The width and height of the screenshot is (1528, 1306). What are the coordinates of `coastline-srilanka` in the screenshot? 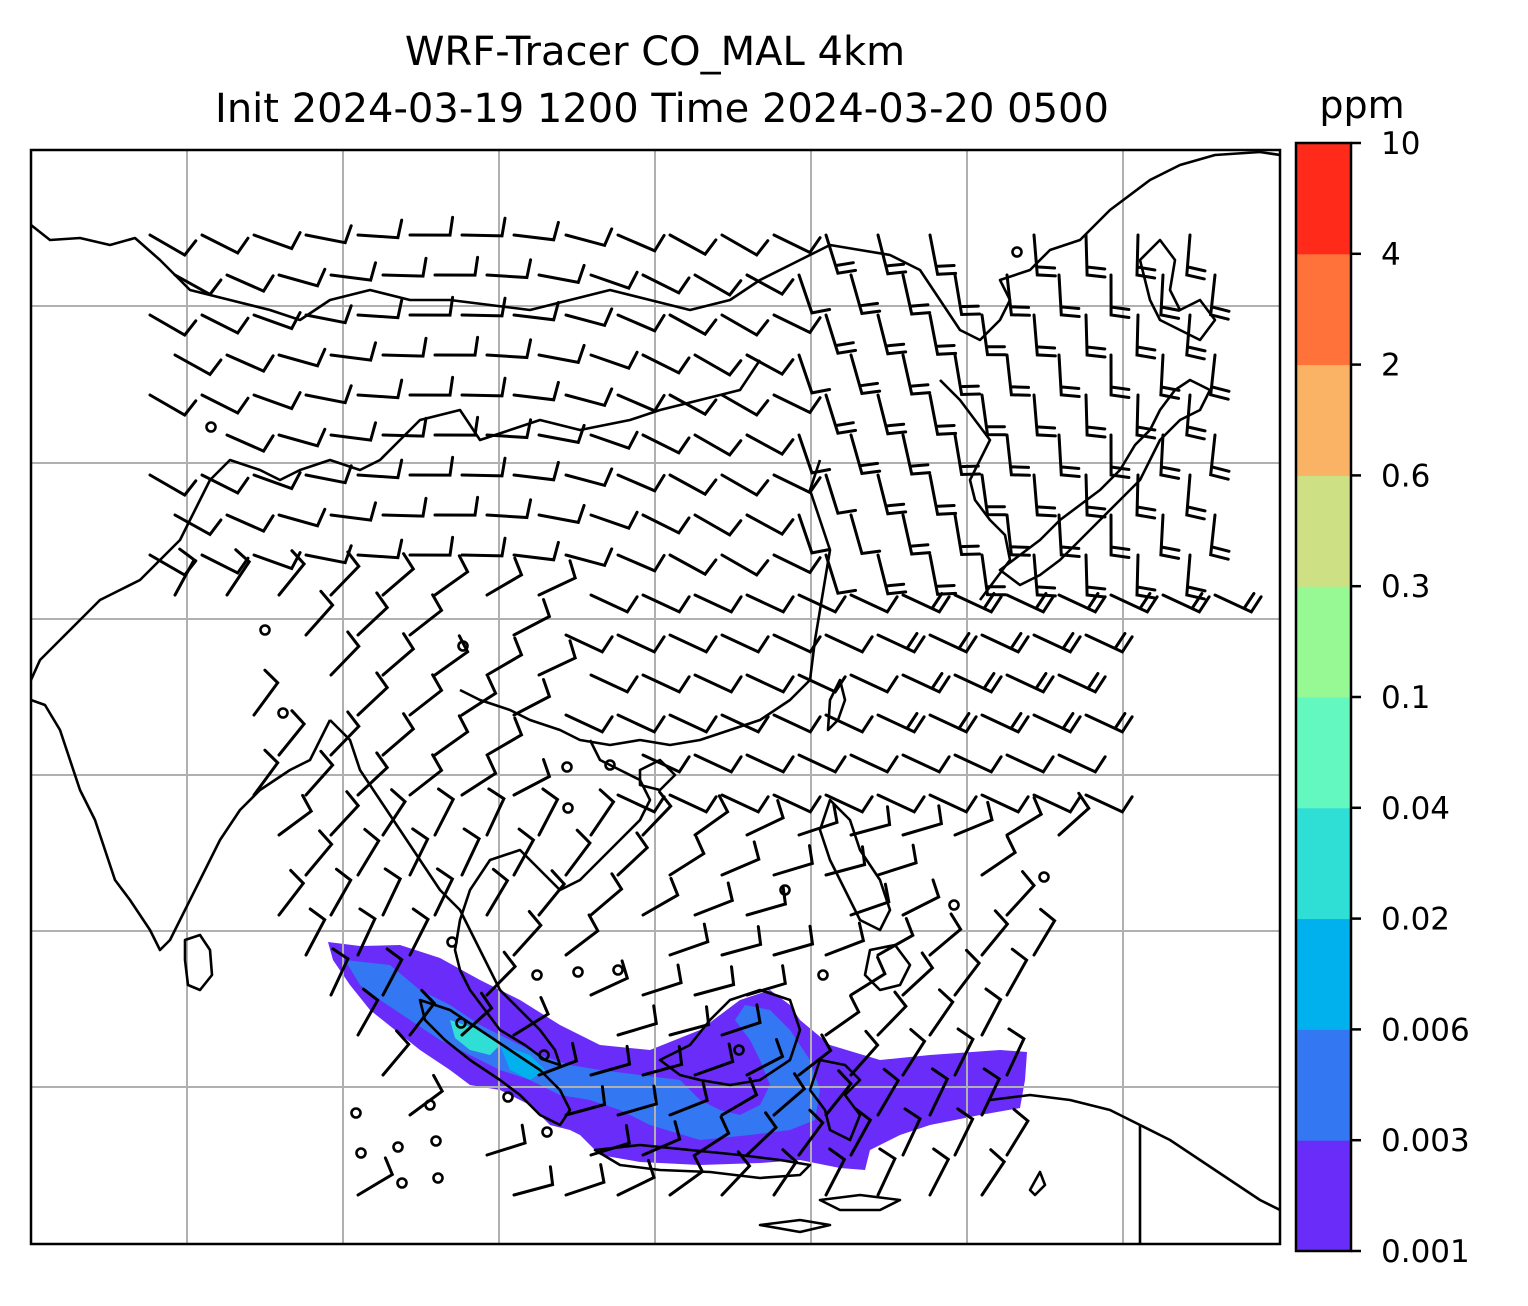 It's located at (198, 962).